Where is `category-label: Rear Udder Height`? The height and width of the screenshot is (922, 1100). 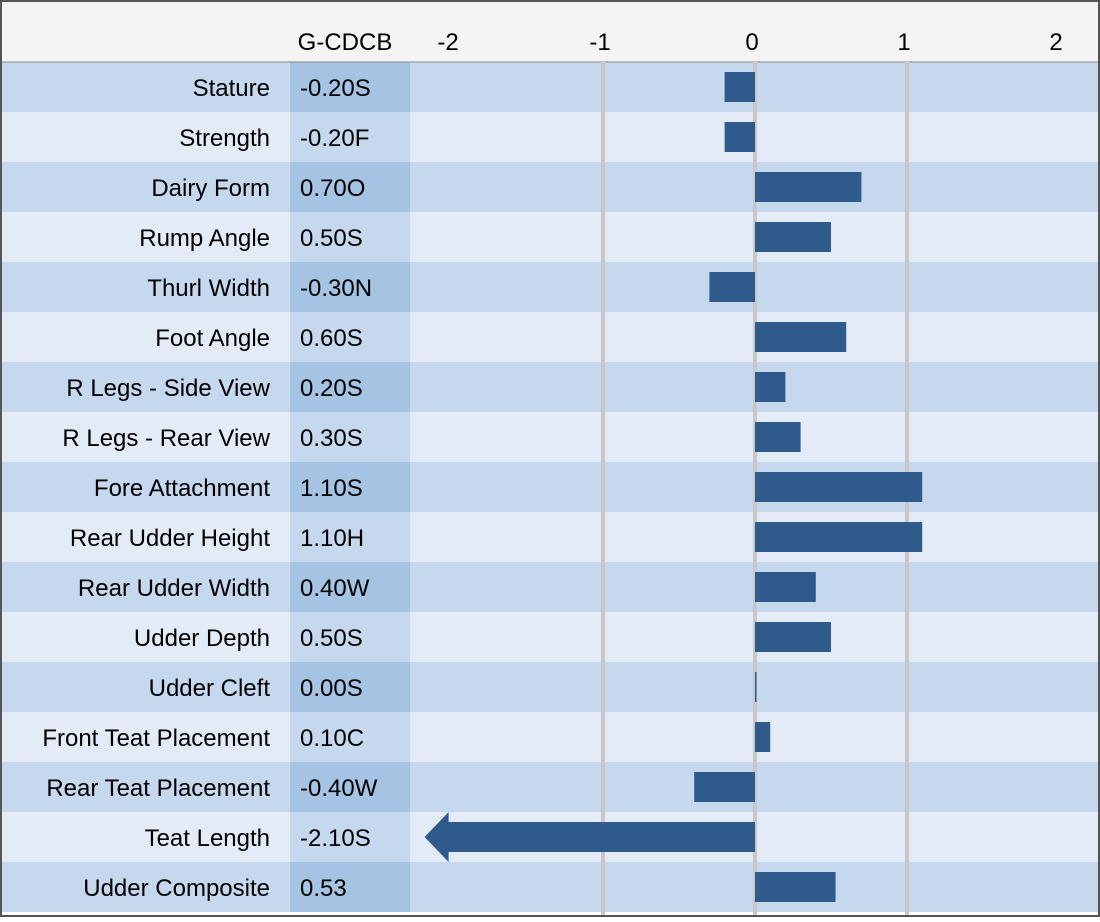 category-label: Rear Udder Height is located at coordinates (170, 538).